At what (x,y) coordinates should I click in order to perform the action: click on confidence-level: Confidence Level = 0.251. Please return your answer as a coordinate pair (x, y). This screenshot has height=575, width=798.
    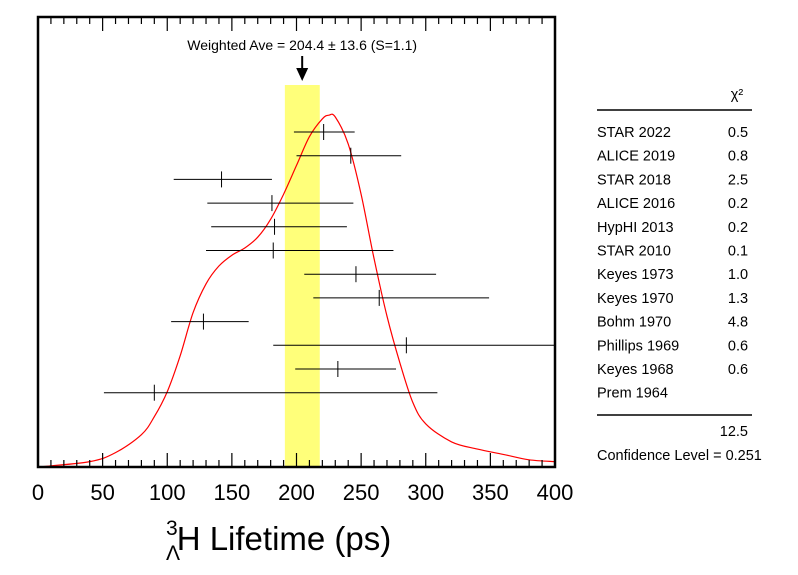
    Looking at the image, I should click on (679, 456).